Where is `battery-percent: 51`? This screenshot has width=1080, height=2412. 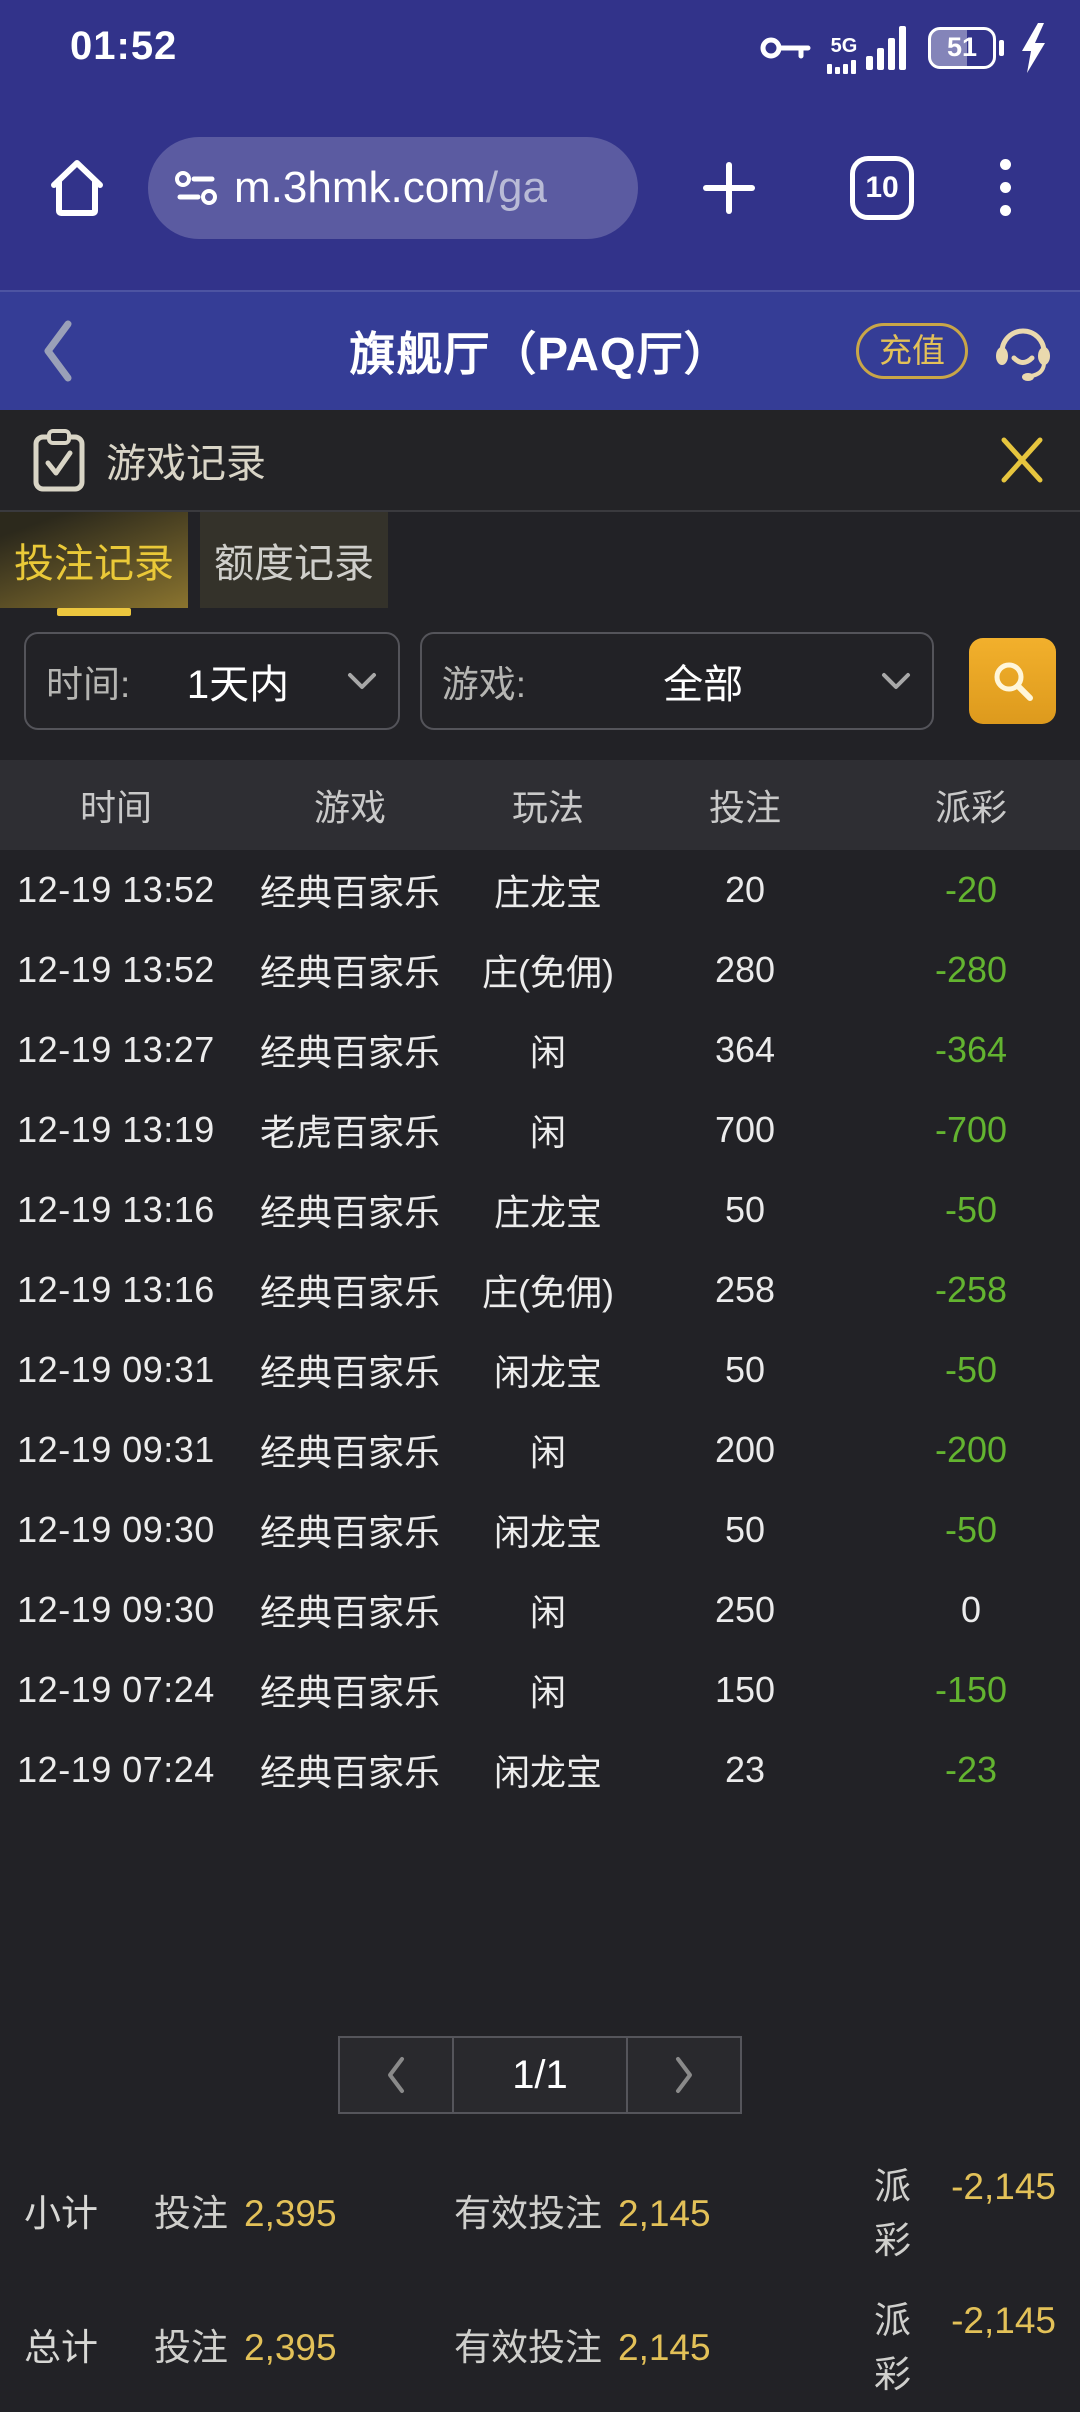
battery-percent: 51 is located at coordinates (962, 47).